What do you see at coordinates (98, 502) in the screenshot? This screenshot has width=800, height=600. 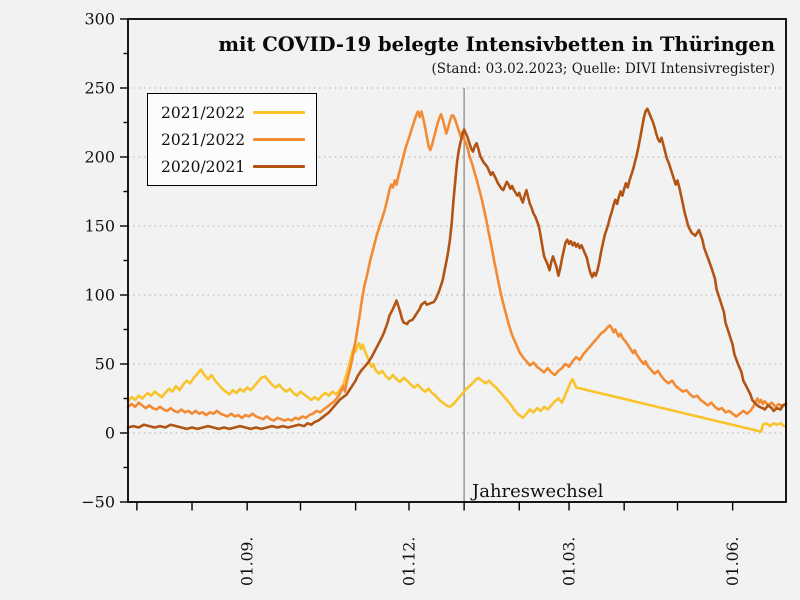 I see `y-tick-label--50: −50` at bounding box center [98, 502].